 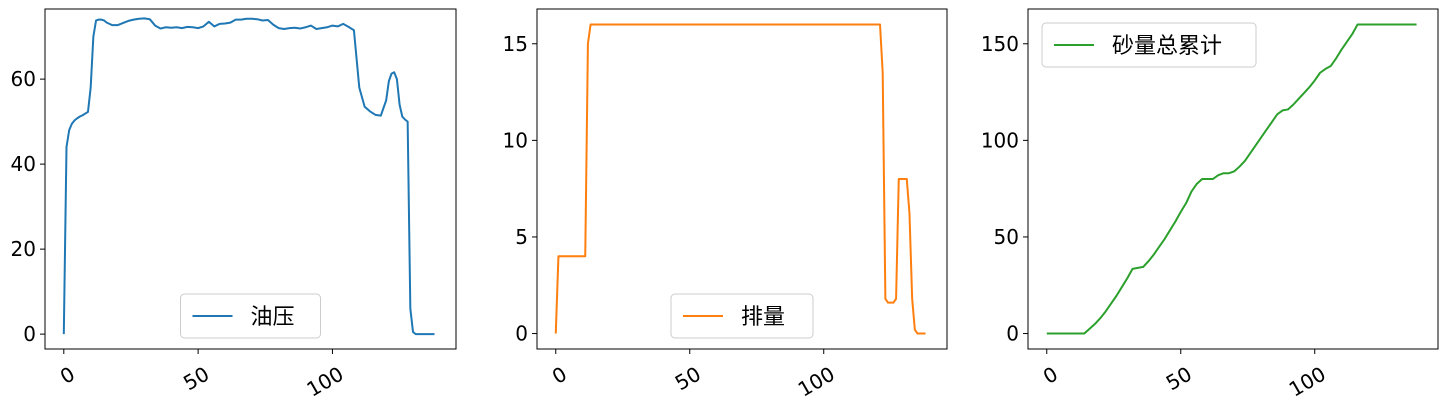 What do you see at coordinates (23, 79) in the screenshot?
I see `y-tick-label: 60` at bounding box center [23, 79].